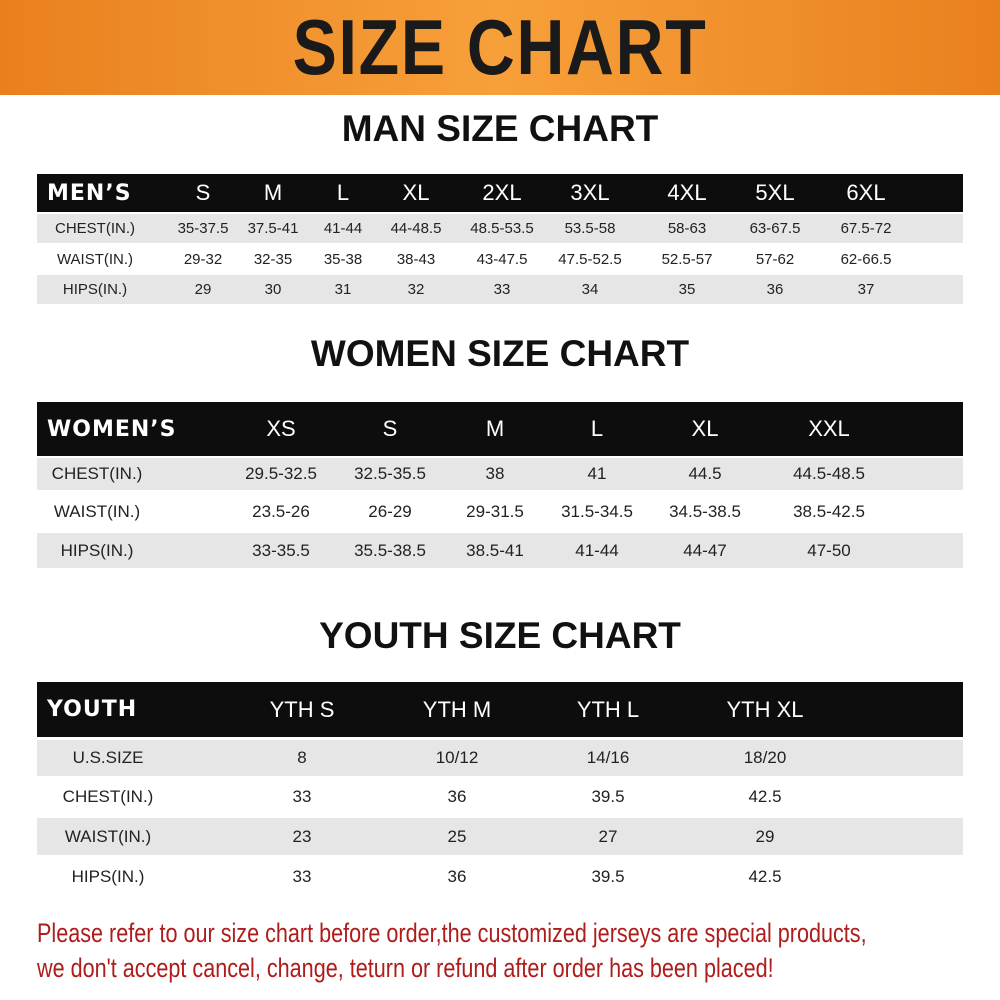 The width and height of the screenshot is (1000, 1000). I want to click on size-value: 48.5-53.5, so click(502, 228).